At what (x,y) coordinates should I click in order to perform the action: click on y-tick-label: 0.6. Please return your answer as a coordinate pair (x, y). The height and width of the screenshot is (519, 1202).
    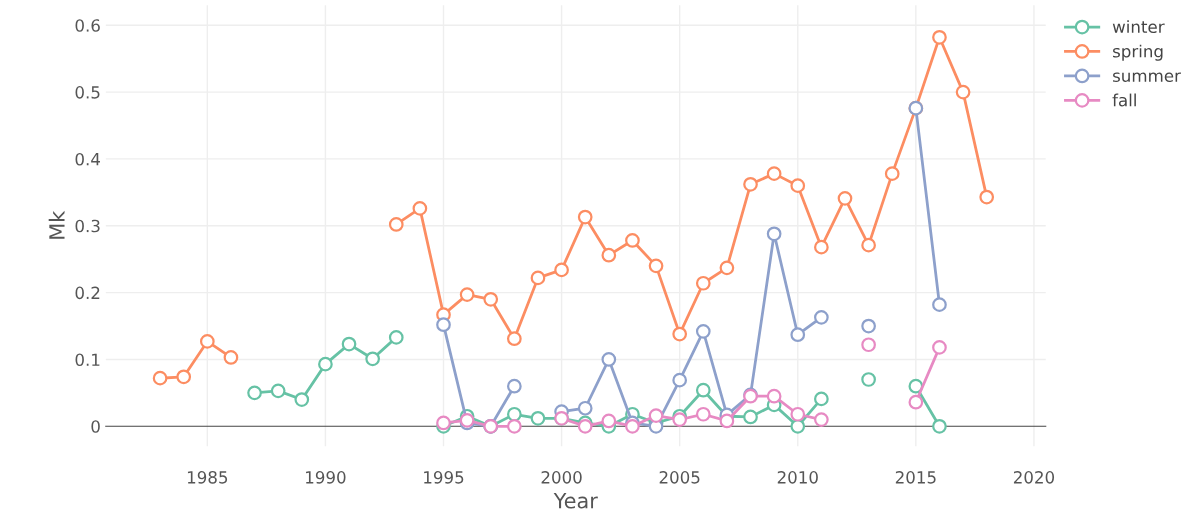
    Looking at the image, I should click on (87, 25).